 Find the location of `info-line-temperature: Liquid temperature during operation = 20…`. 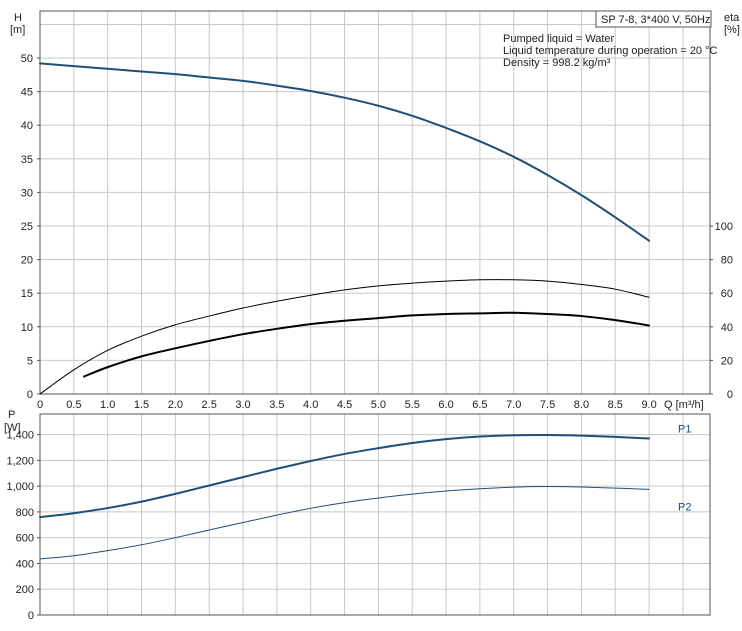

info-line-temperature: Liquid temperature during operation = 20… is located at coordinates (610, 51).